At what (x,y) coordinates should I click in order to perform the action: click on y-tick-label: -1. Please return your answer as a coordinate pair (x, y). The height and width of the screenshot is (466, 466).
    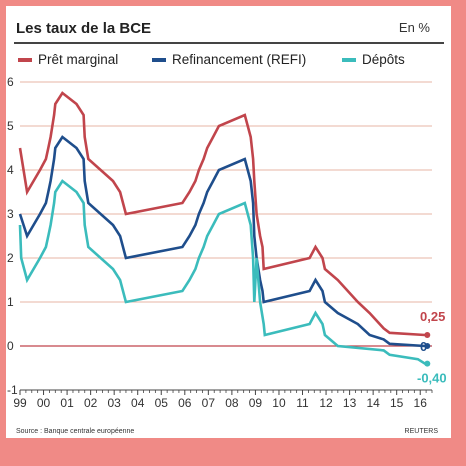
    Looking at the image, I should click on (12, 390).